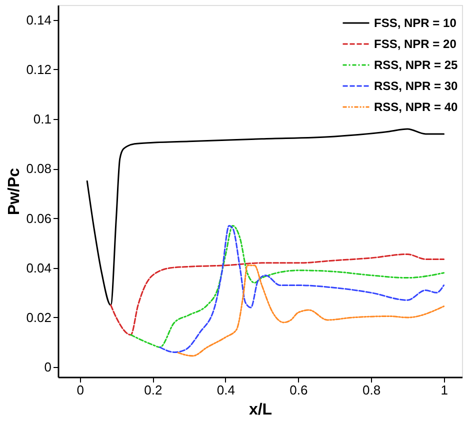 This screenshot has height=422, width=467. What do you see at coordinates (416, 107) in the screenshot?
I see `legend-label: RSS, NPR = 40` at bounding box center [416, 107].